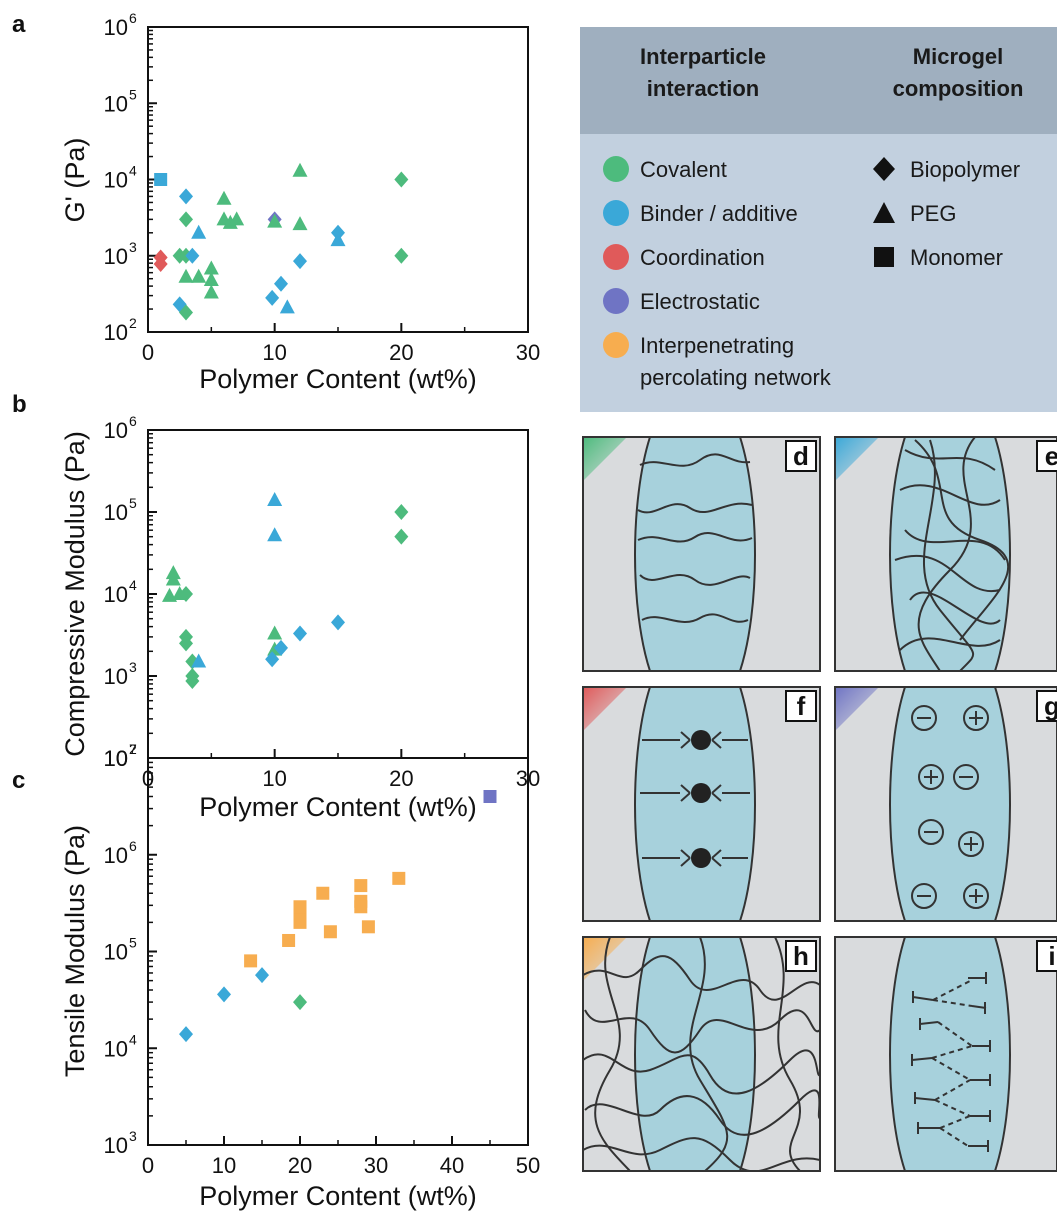 This screenshot has width=1057, height=1213. I want to click on schematic-d-covalent, so click(701, 554).